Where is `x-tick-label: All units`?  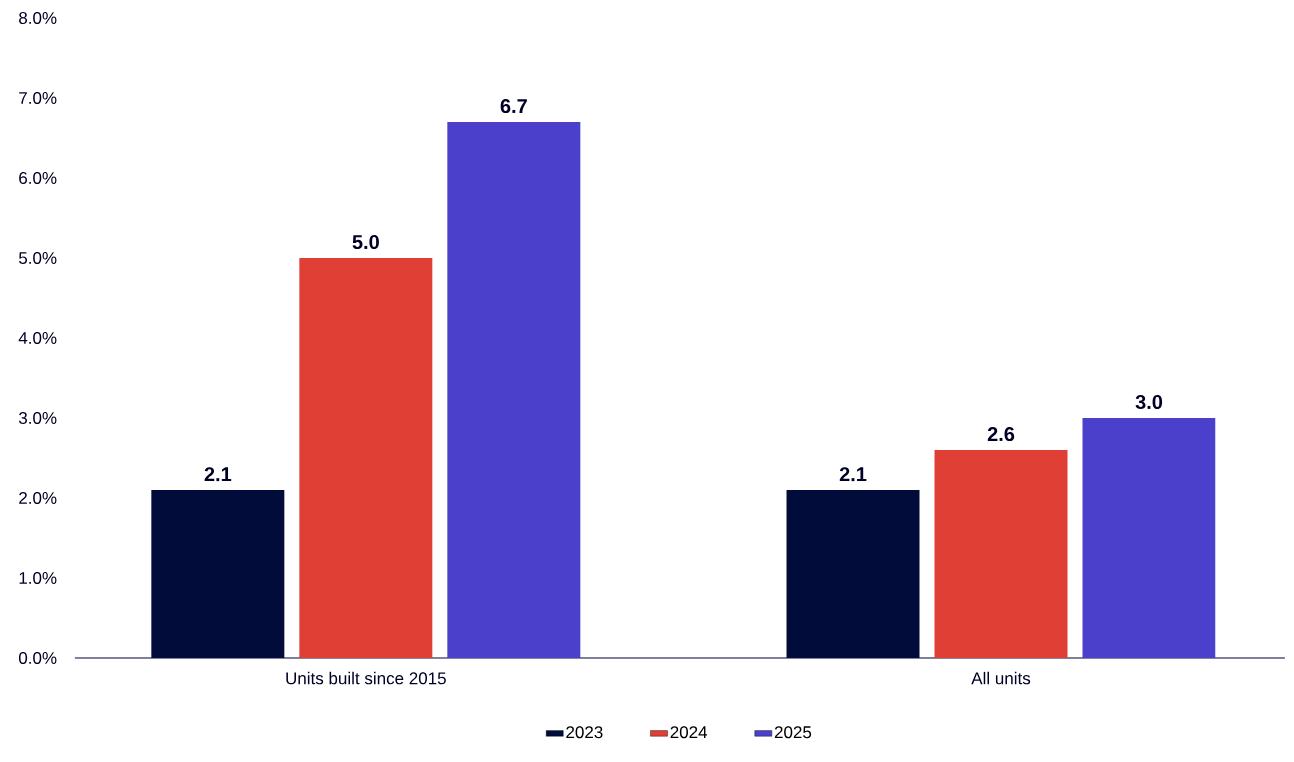 x-tick-label: All units is located at coordinates (1001, 678).